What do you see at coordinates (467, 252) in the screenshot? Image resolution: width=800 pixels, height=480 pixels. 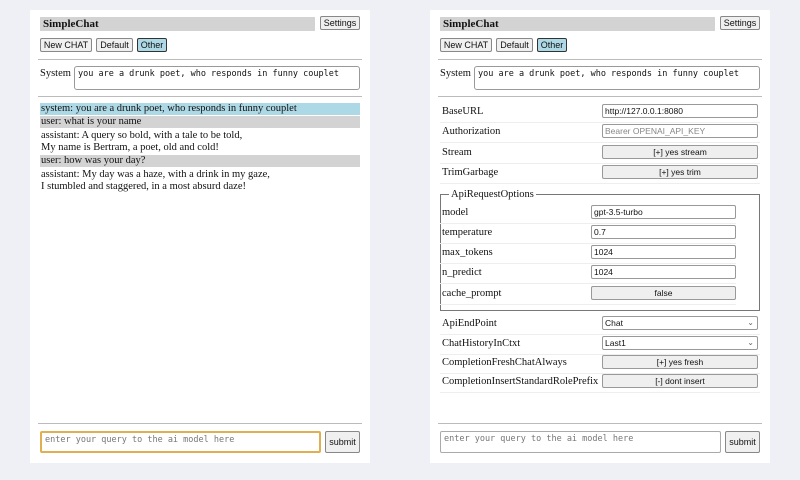 I see `option-label: max_tokens` at bounding box center [467, 252].